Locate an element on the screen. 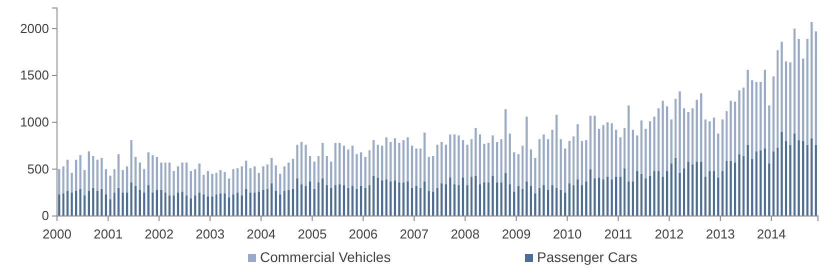 Image resolution: width=836 pixels, height=277 pixels. x-tick-label: 2007 is located at coordinates (414, 234).